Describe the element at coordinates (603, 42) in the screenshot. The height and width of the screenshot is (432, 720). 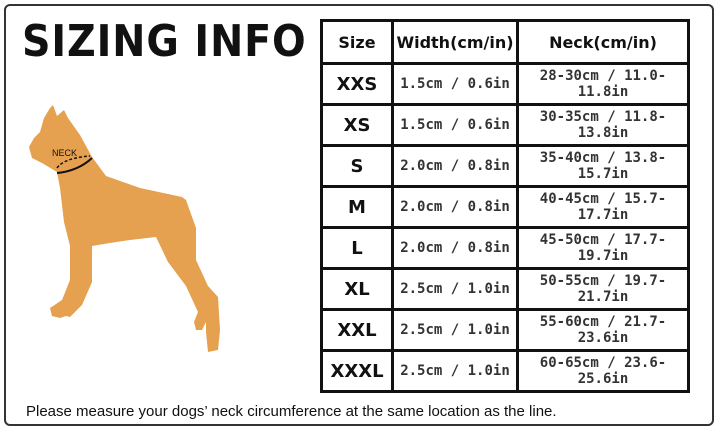
I see `header-neck: Neck(cm/in)` at that location.